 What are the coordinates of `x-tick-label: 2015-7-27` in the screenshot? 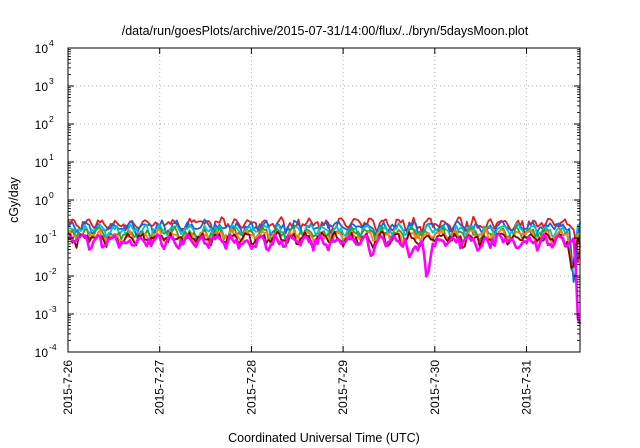 It's located at (160, 387).